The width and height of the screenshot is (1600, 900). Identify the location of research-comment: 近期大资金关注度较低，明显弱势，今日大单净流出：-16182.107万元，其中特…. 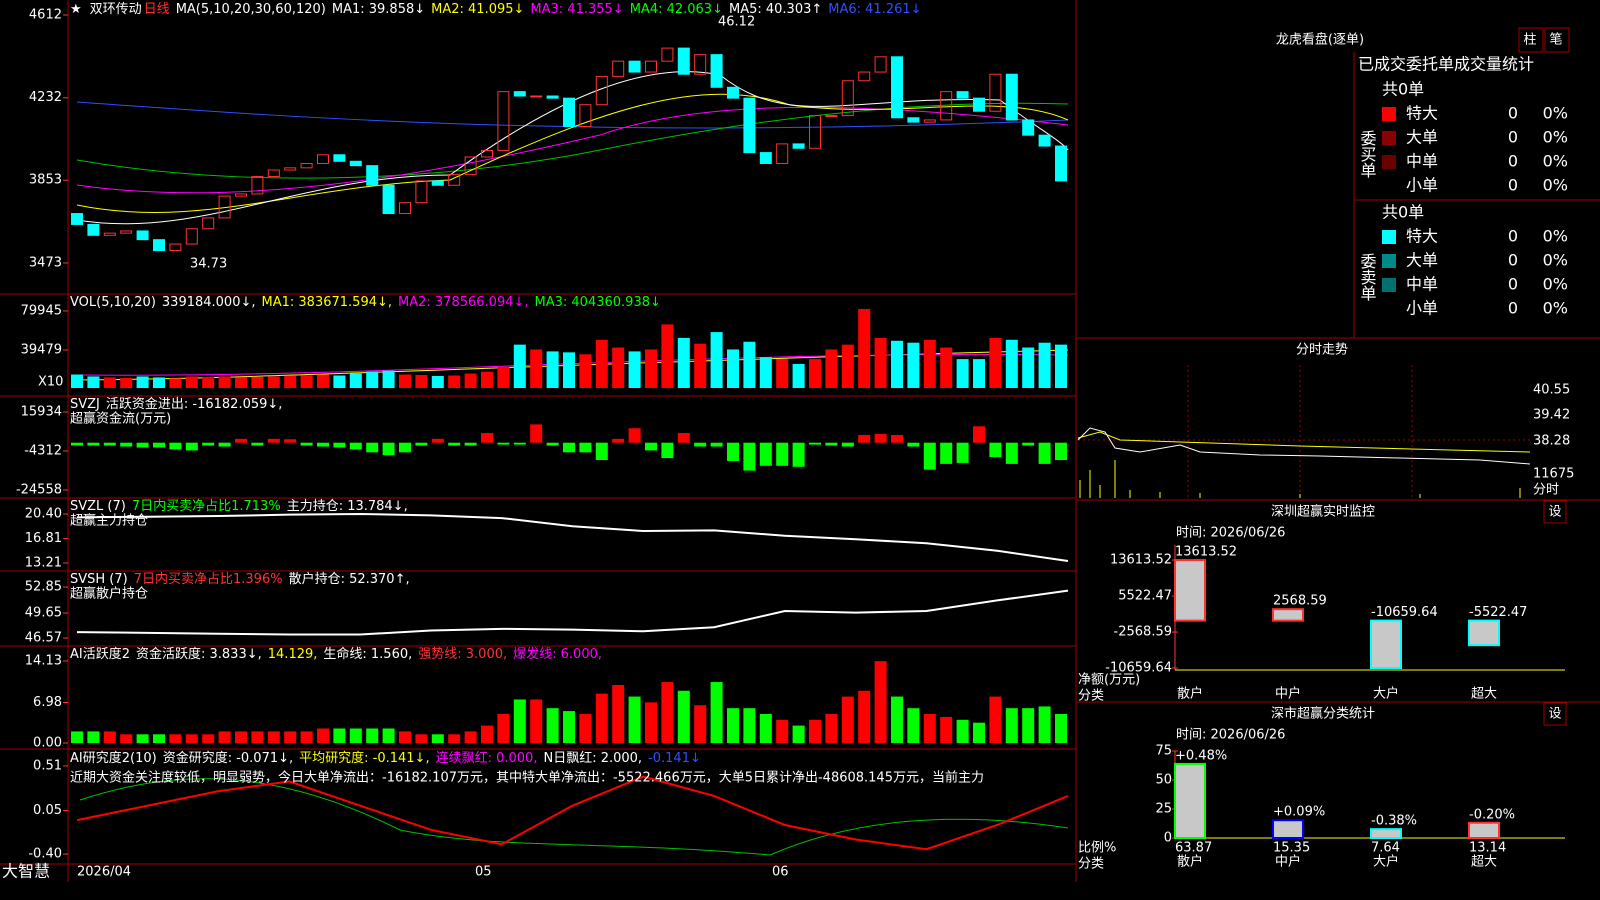
(527, 778).